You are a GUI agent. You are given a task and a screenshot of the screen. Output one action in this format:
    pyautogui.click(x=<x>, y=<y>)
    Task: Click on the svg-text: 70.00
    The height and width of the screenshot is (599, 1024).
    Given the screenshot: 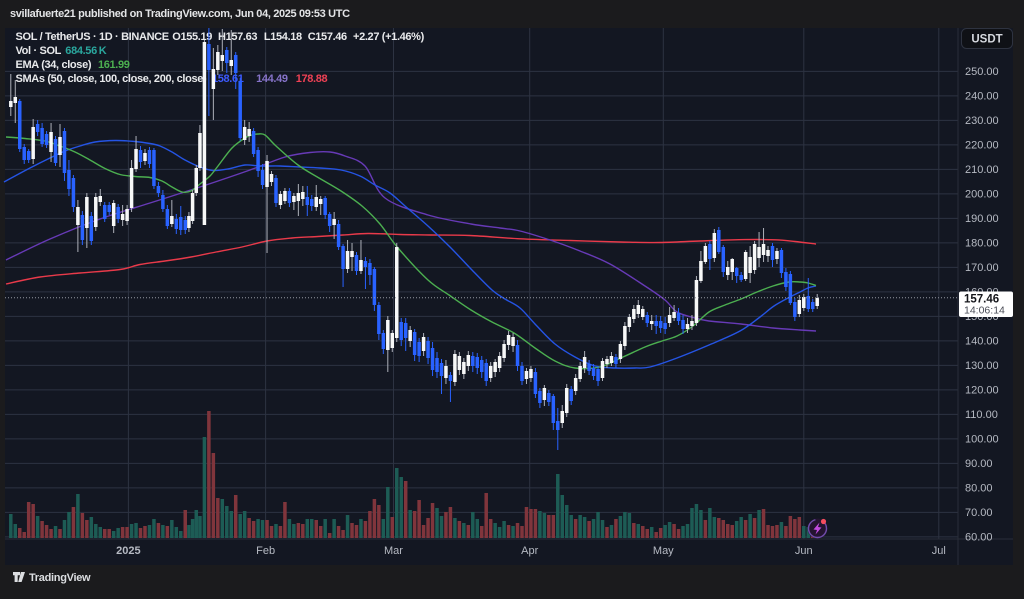 What is the action you would take?
    pyautogui.click(x=979, y=513)
    